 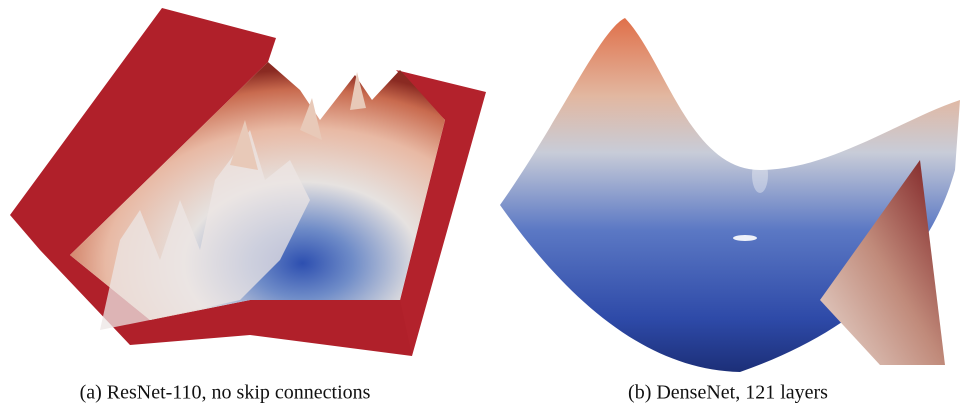 What do you see at coordinates (882, 262) in the screenshot?
I see `surface-flap` at bounding box center [882, 262].